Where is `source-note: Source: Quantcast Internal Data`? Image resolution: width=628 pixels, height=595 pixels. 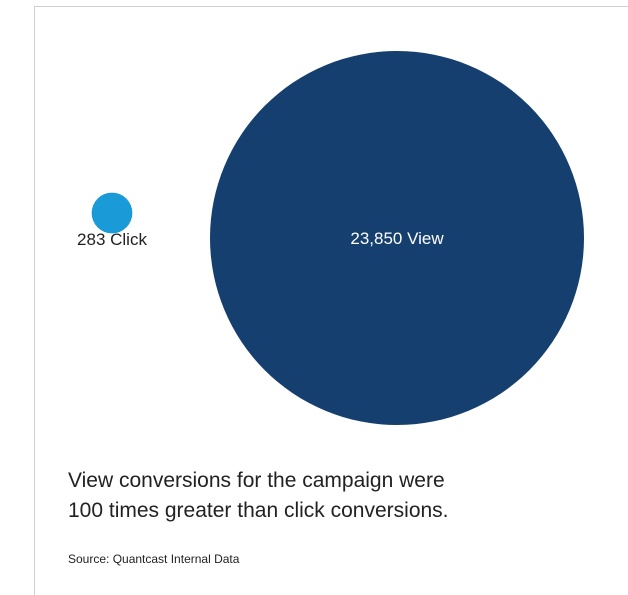 source-note: Source: Quantcast Internal Data is located at coordinates (154, 559).